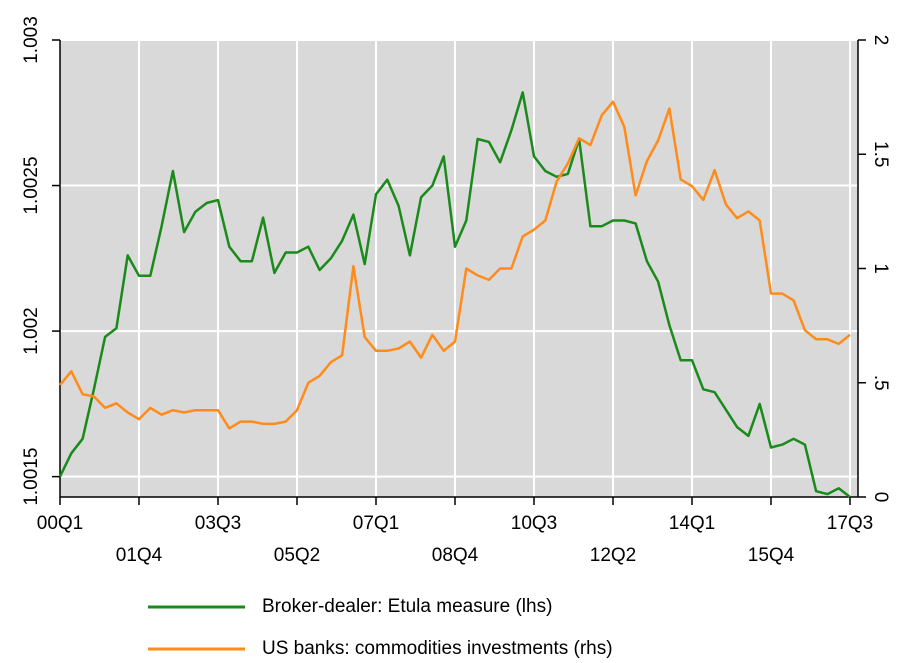 The height and width of the screenshot is (663, 903). I want to click on y2-tick-label: 1.5, so click(880, 154).